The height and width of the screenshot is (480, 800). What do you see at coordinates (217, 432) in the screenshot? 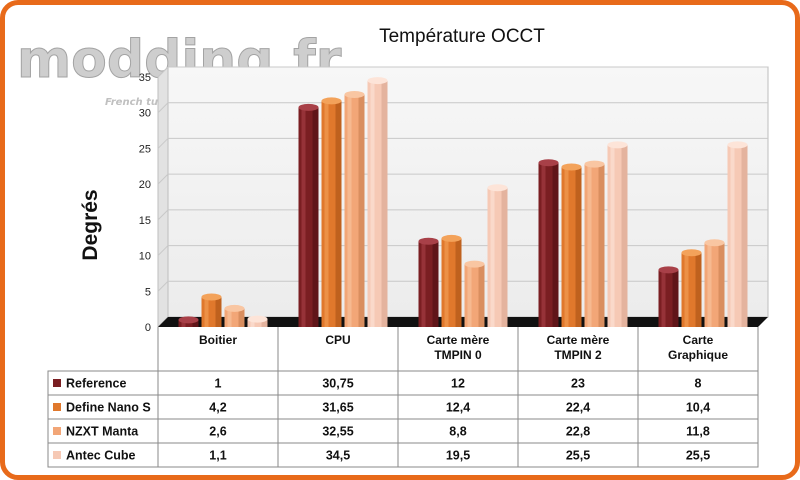
I see `data-label: 2,6` at bounding box center [217, 432].